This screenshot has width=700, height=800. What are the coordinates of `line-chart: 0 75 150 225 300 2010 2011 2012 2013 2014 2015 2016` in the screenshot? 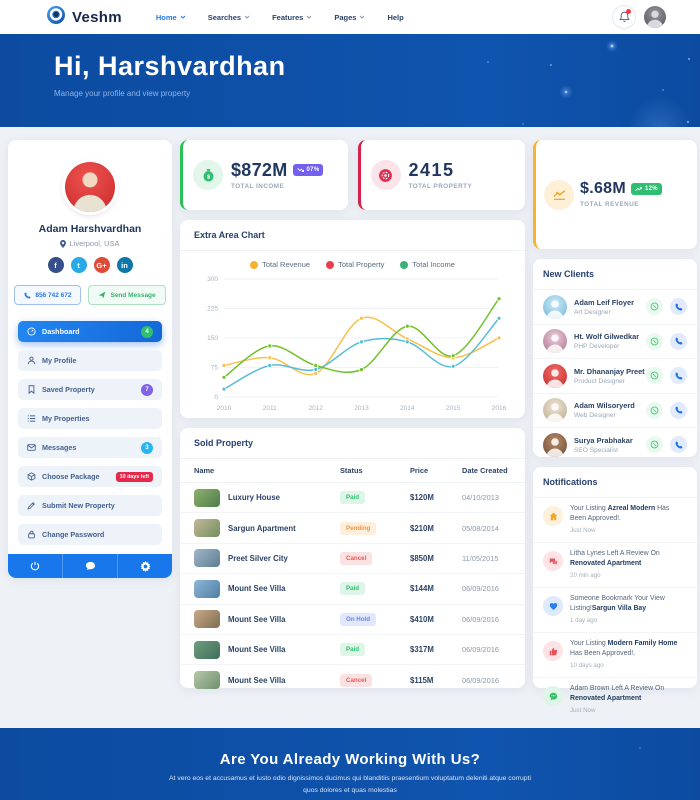 It's located at (356, 344).